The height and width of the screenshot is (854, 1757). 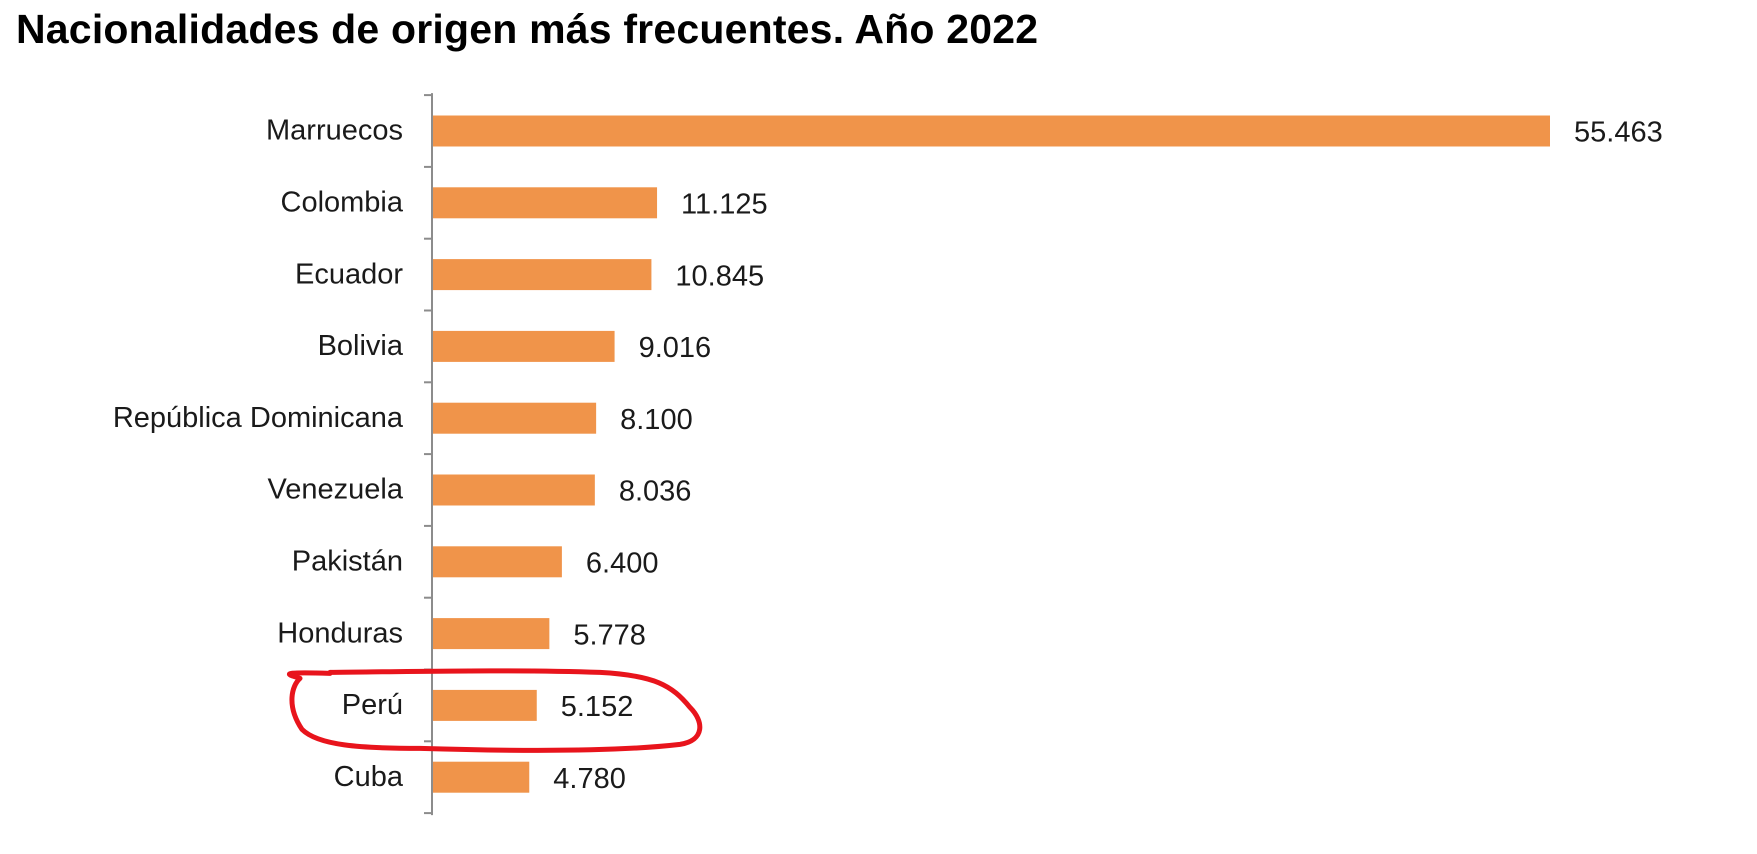 What do you see at coordinates (514, 490) in the screenshot?
I see `bar-venezuela` at bounding box center [514, 490].